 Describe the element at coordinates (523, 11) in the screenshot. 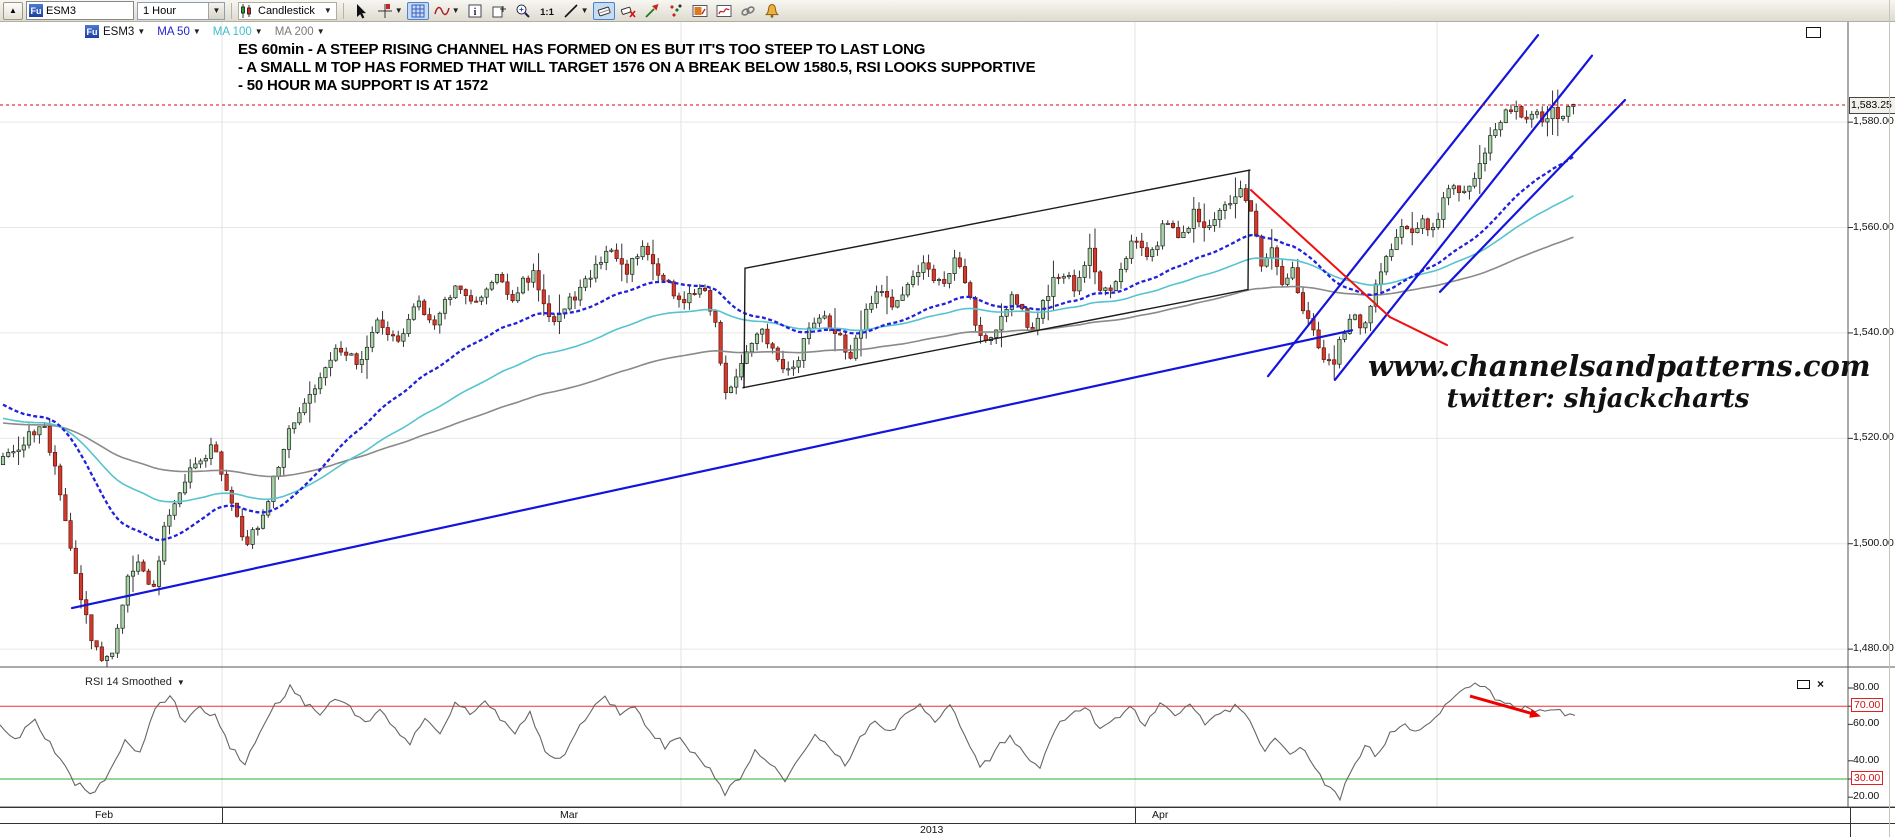

I see `zoom-button` at that location.